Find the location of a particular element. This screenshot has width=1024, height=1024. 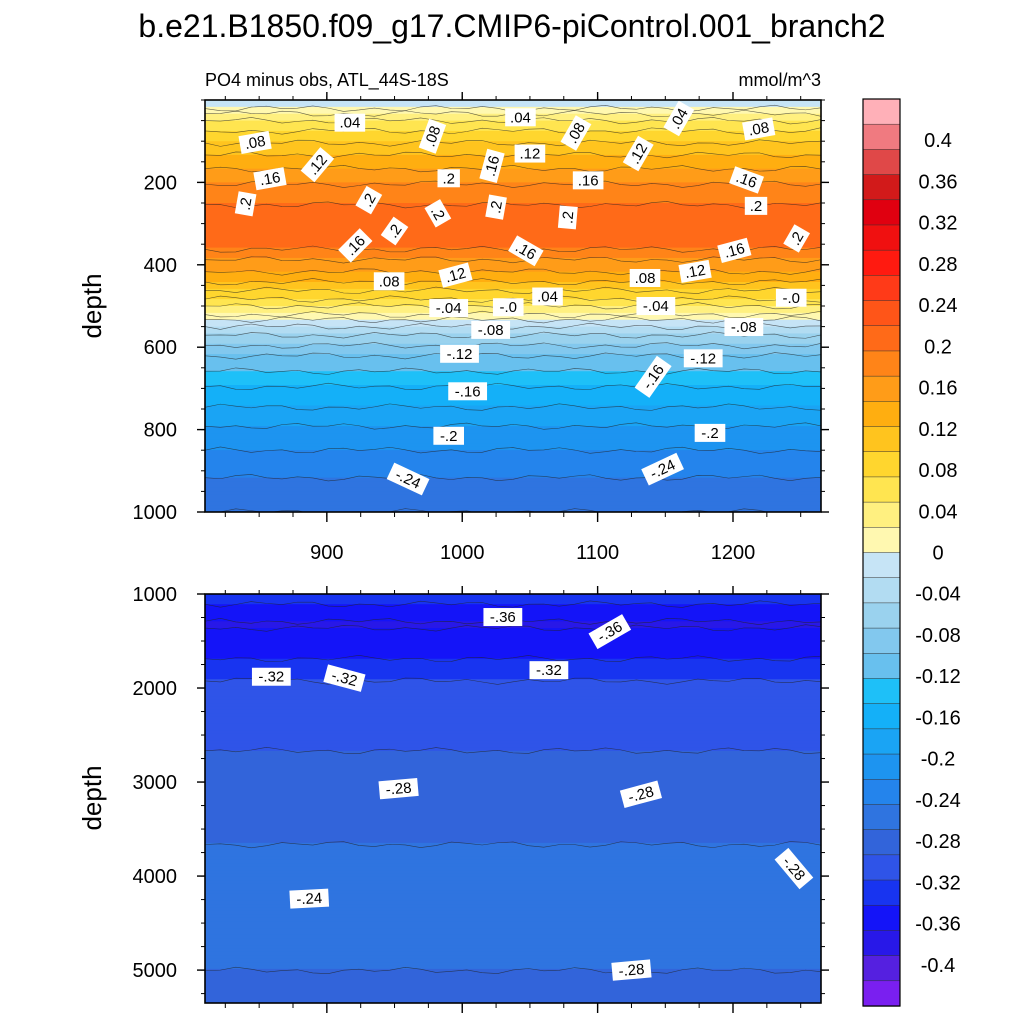

upper-contour-label: .16 is located at coordinates (588, 180).